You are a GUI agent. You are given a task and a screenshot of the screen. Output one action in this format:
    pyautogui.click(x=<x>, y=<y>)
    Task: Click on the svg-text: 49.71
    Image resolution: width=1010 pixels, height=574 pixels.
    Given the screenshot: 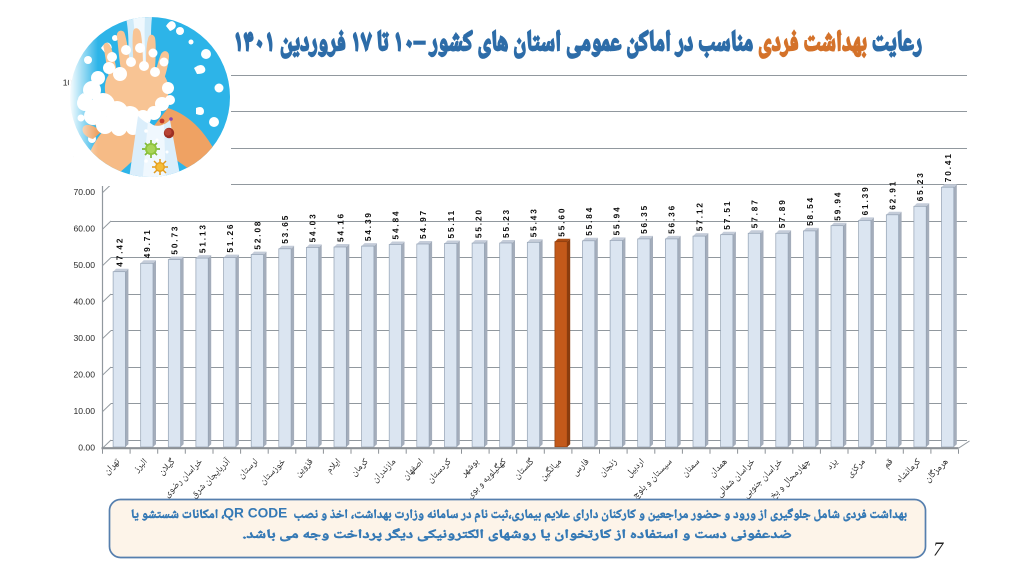 What is the action you would take?
    pyautogui.click(x=147, y=243)
    